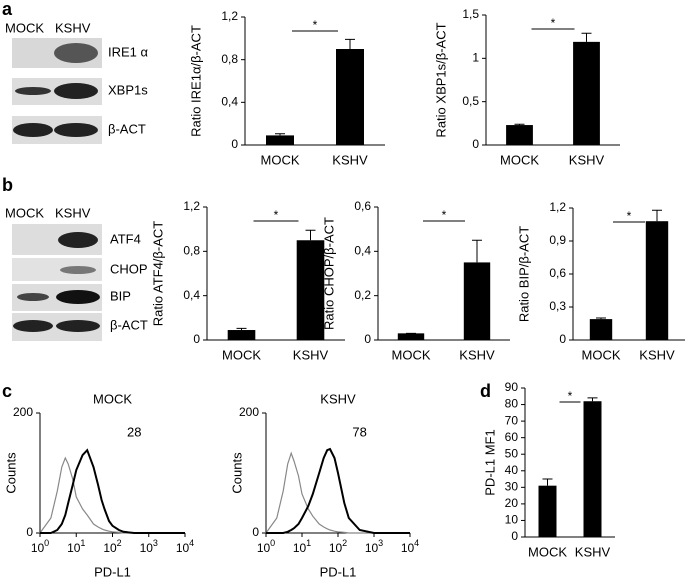  I want to click on y-tick-label: 1, so click(475, 58).